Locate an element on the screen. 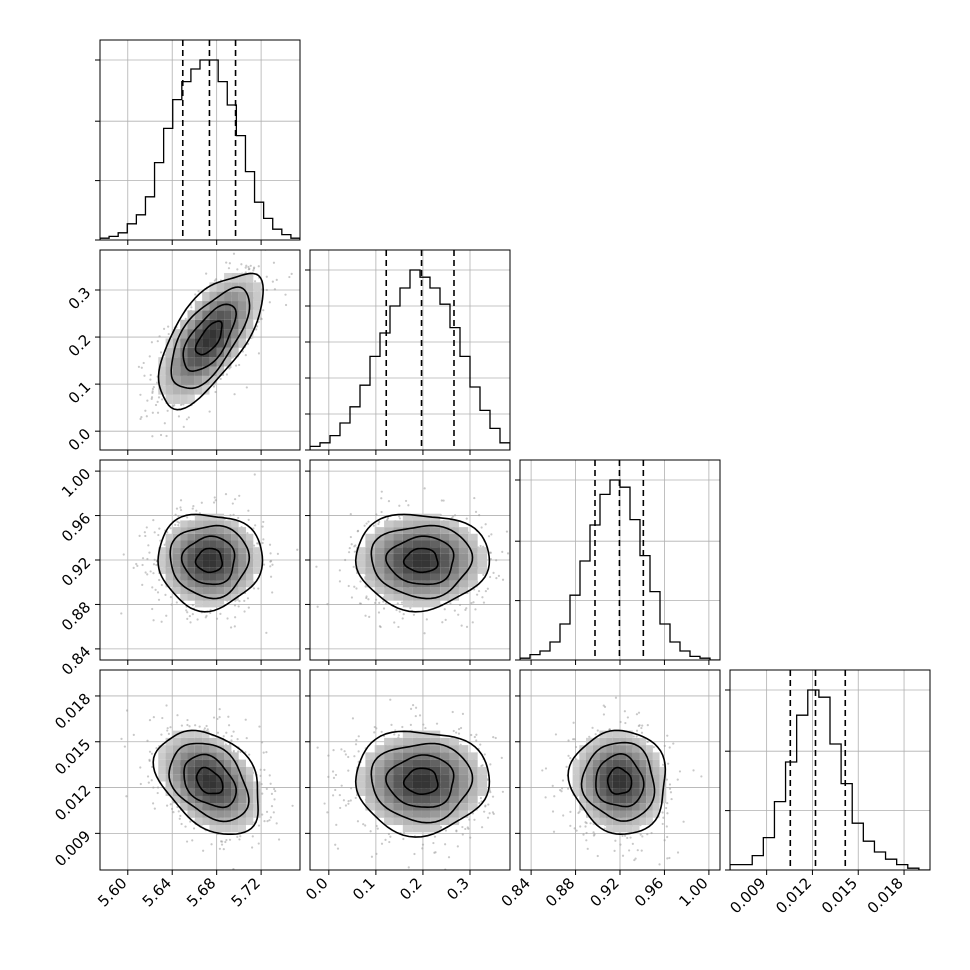  histogram-step-line is located at coordinates (830, 779).